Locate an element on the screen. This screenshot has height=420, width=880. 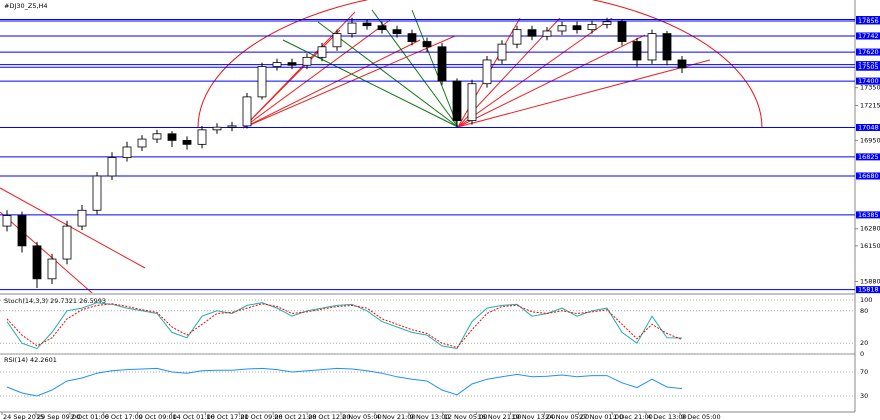
y-tick-label: 0 is located at coordinates (862, 354).